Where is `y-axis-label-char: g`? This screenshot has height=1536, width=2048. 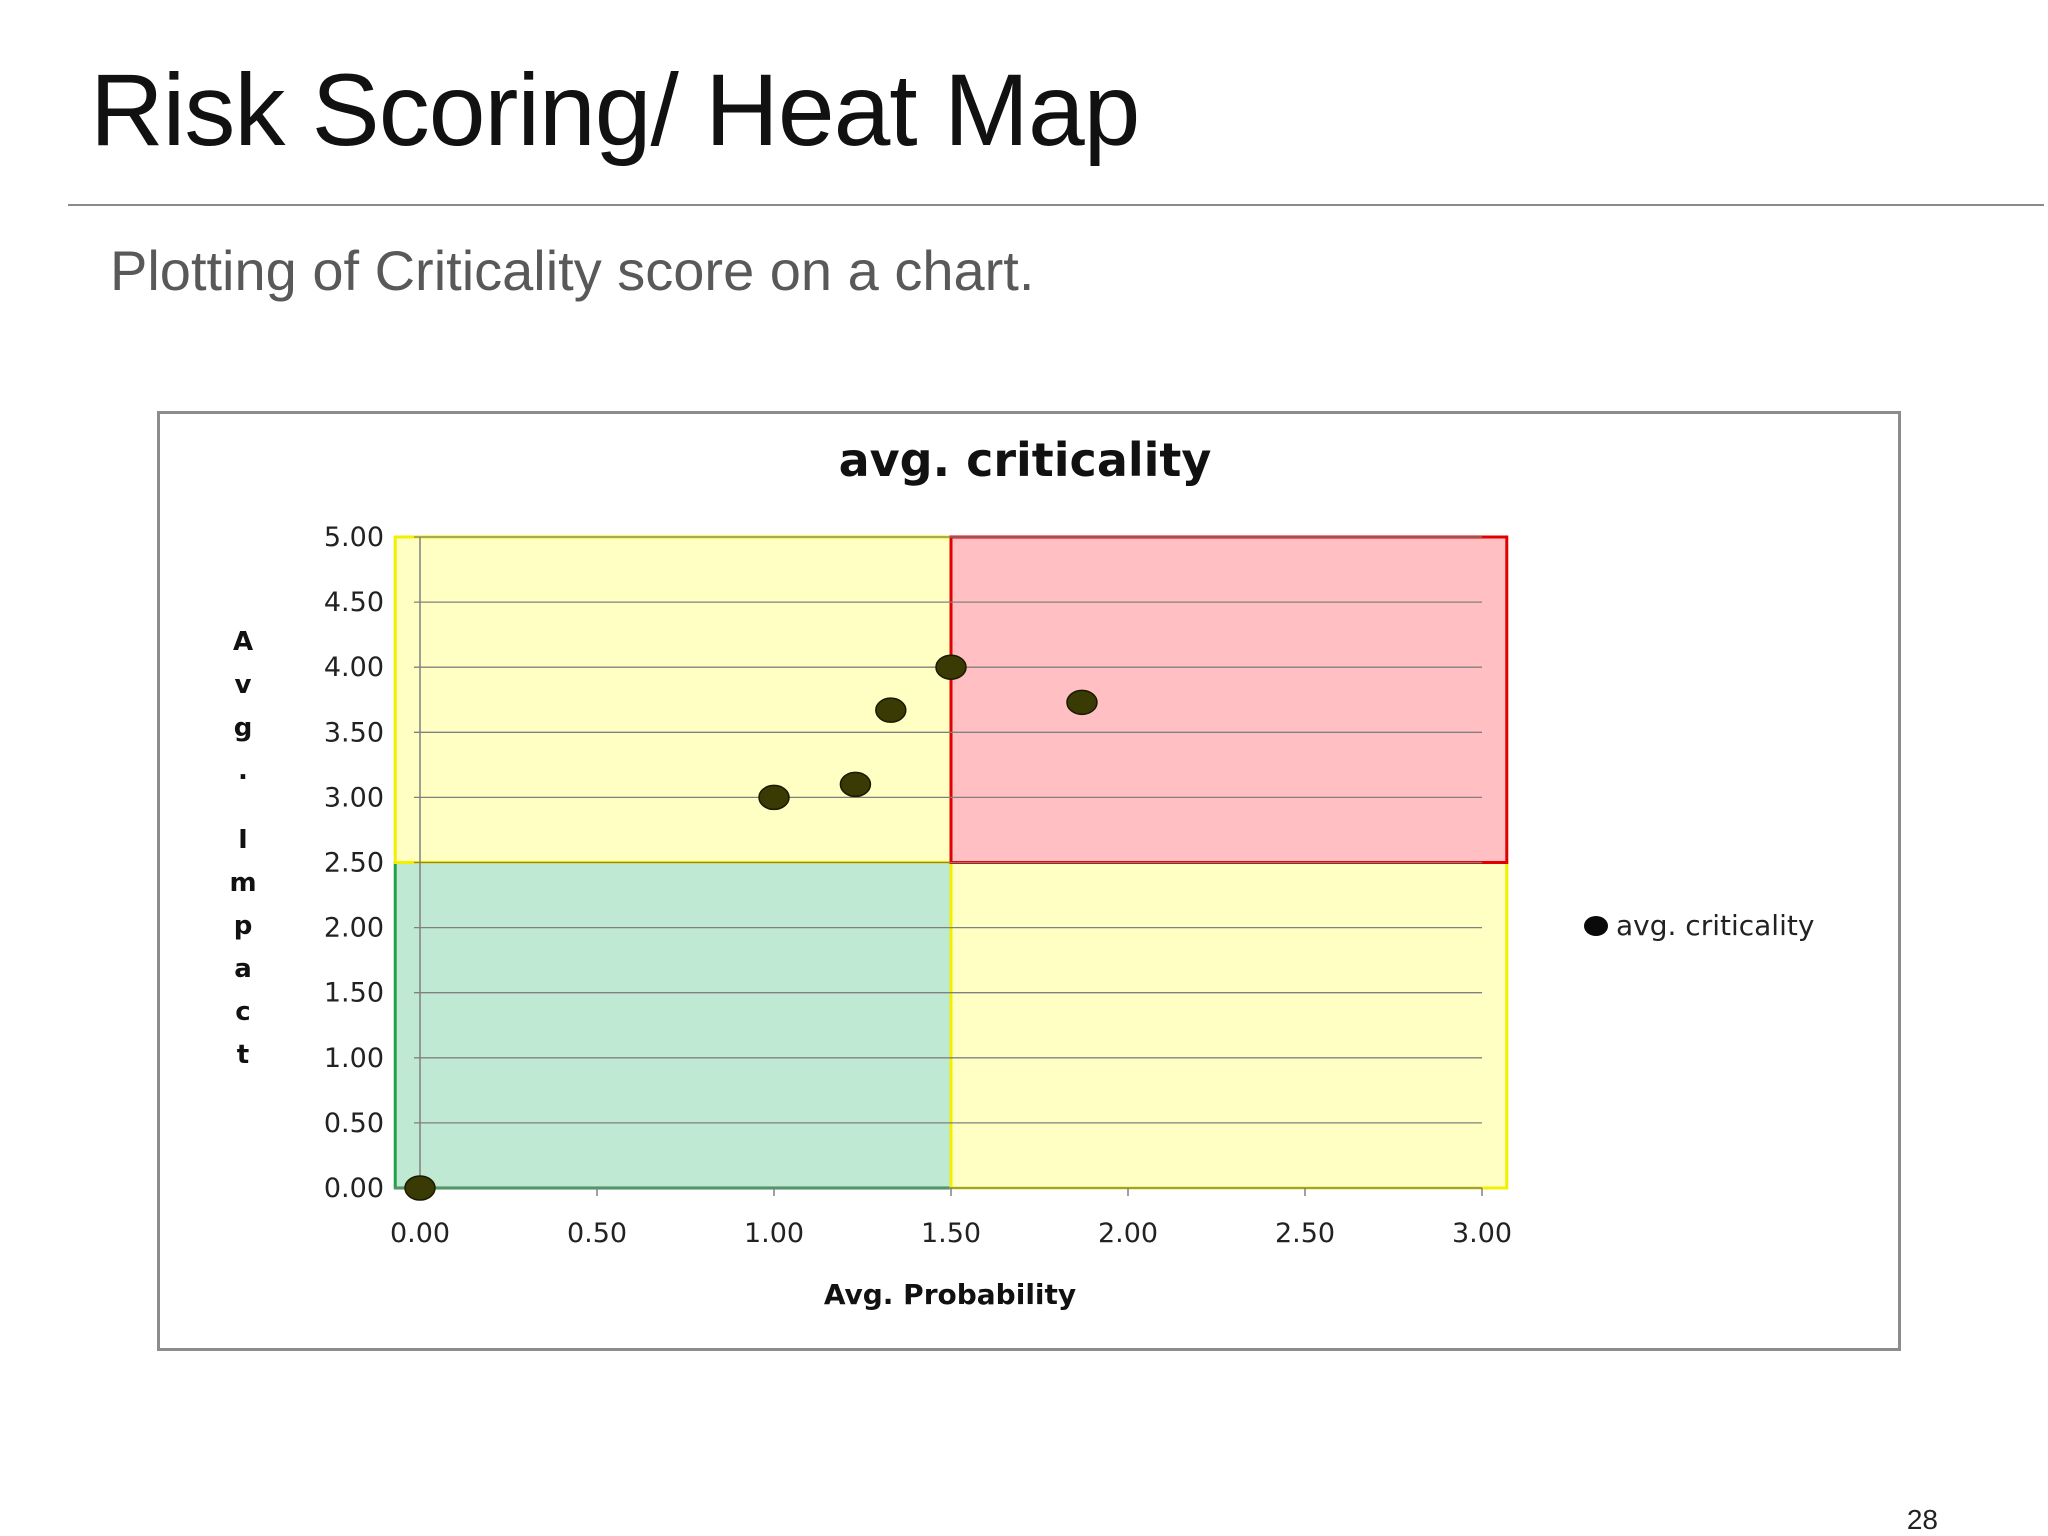
y-axis-label-char: g is located at coordinates (243, 728).